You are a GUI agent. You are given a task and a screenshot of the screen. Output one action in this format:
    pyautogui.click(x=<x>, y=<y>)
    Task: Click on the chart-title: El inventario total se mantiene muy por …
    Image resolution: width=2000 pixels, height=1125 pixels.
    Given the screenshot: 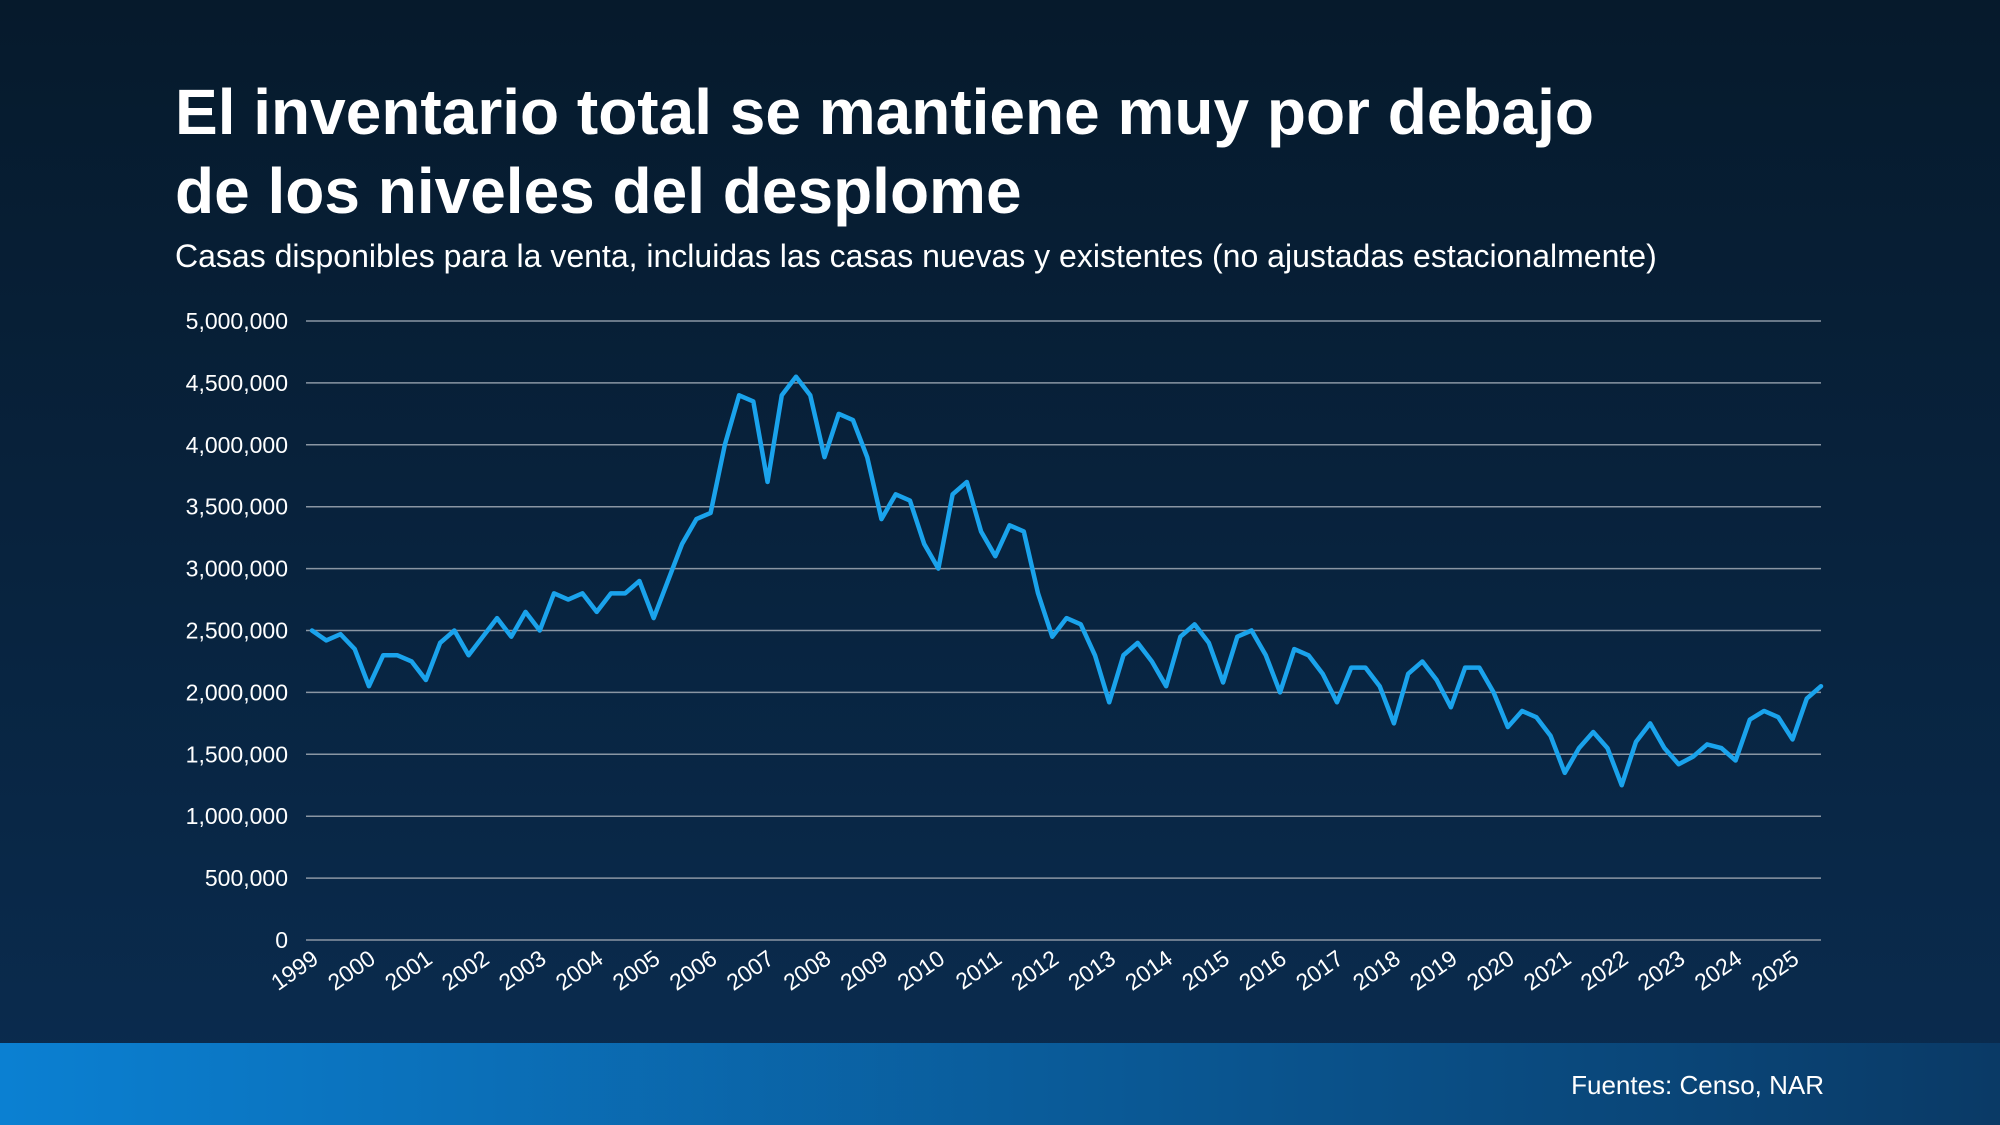 What is the action you would take?
    pyautogui.click(x=884, y=112)
    